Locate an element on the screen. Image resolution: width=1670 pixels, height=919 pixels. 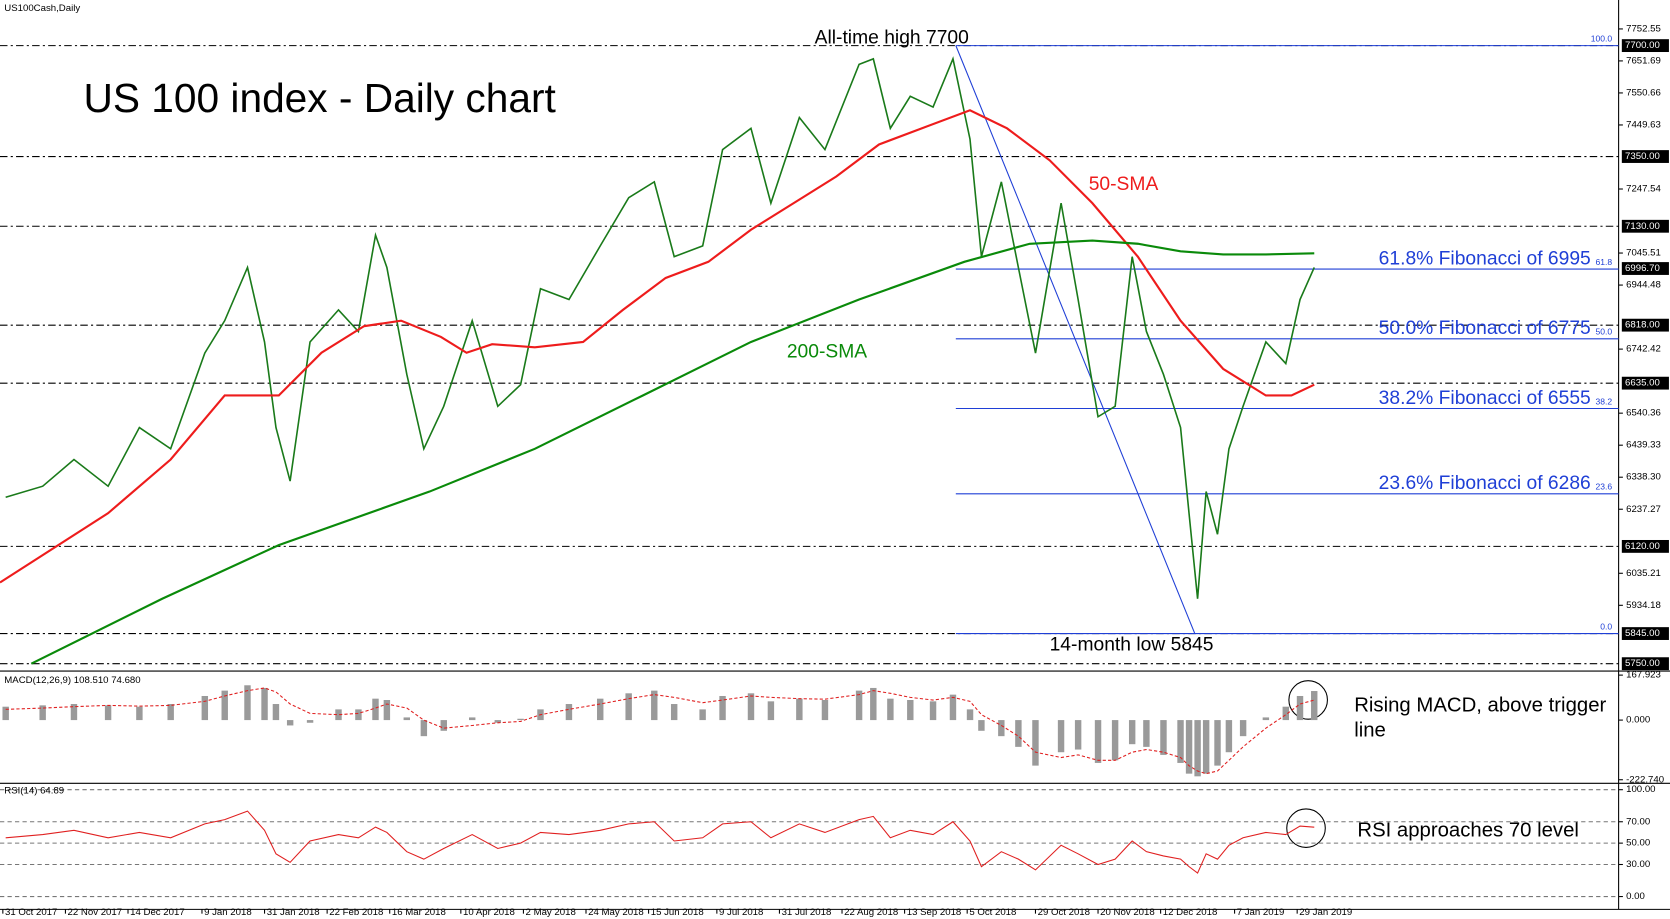
level-label: 6635.00 is located at coordinates (1642, 383).